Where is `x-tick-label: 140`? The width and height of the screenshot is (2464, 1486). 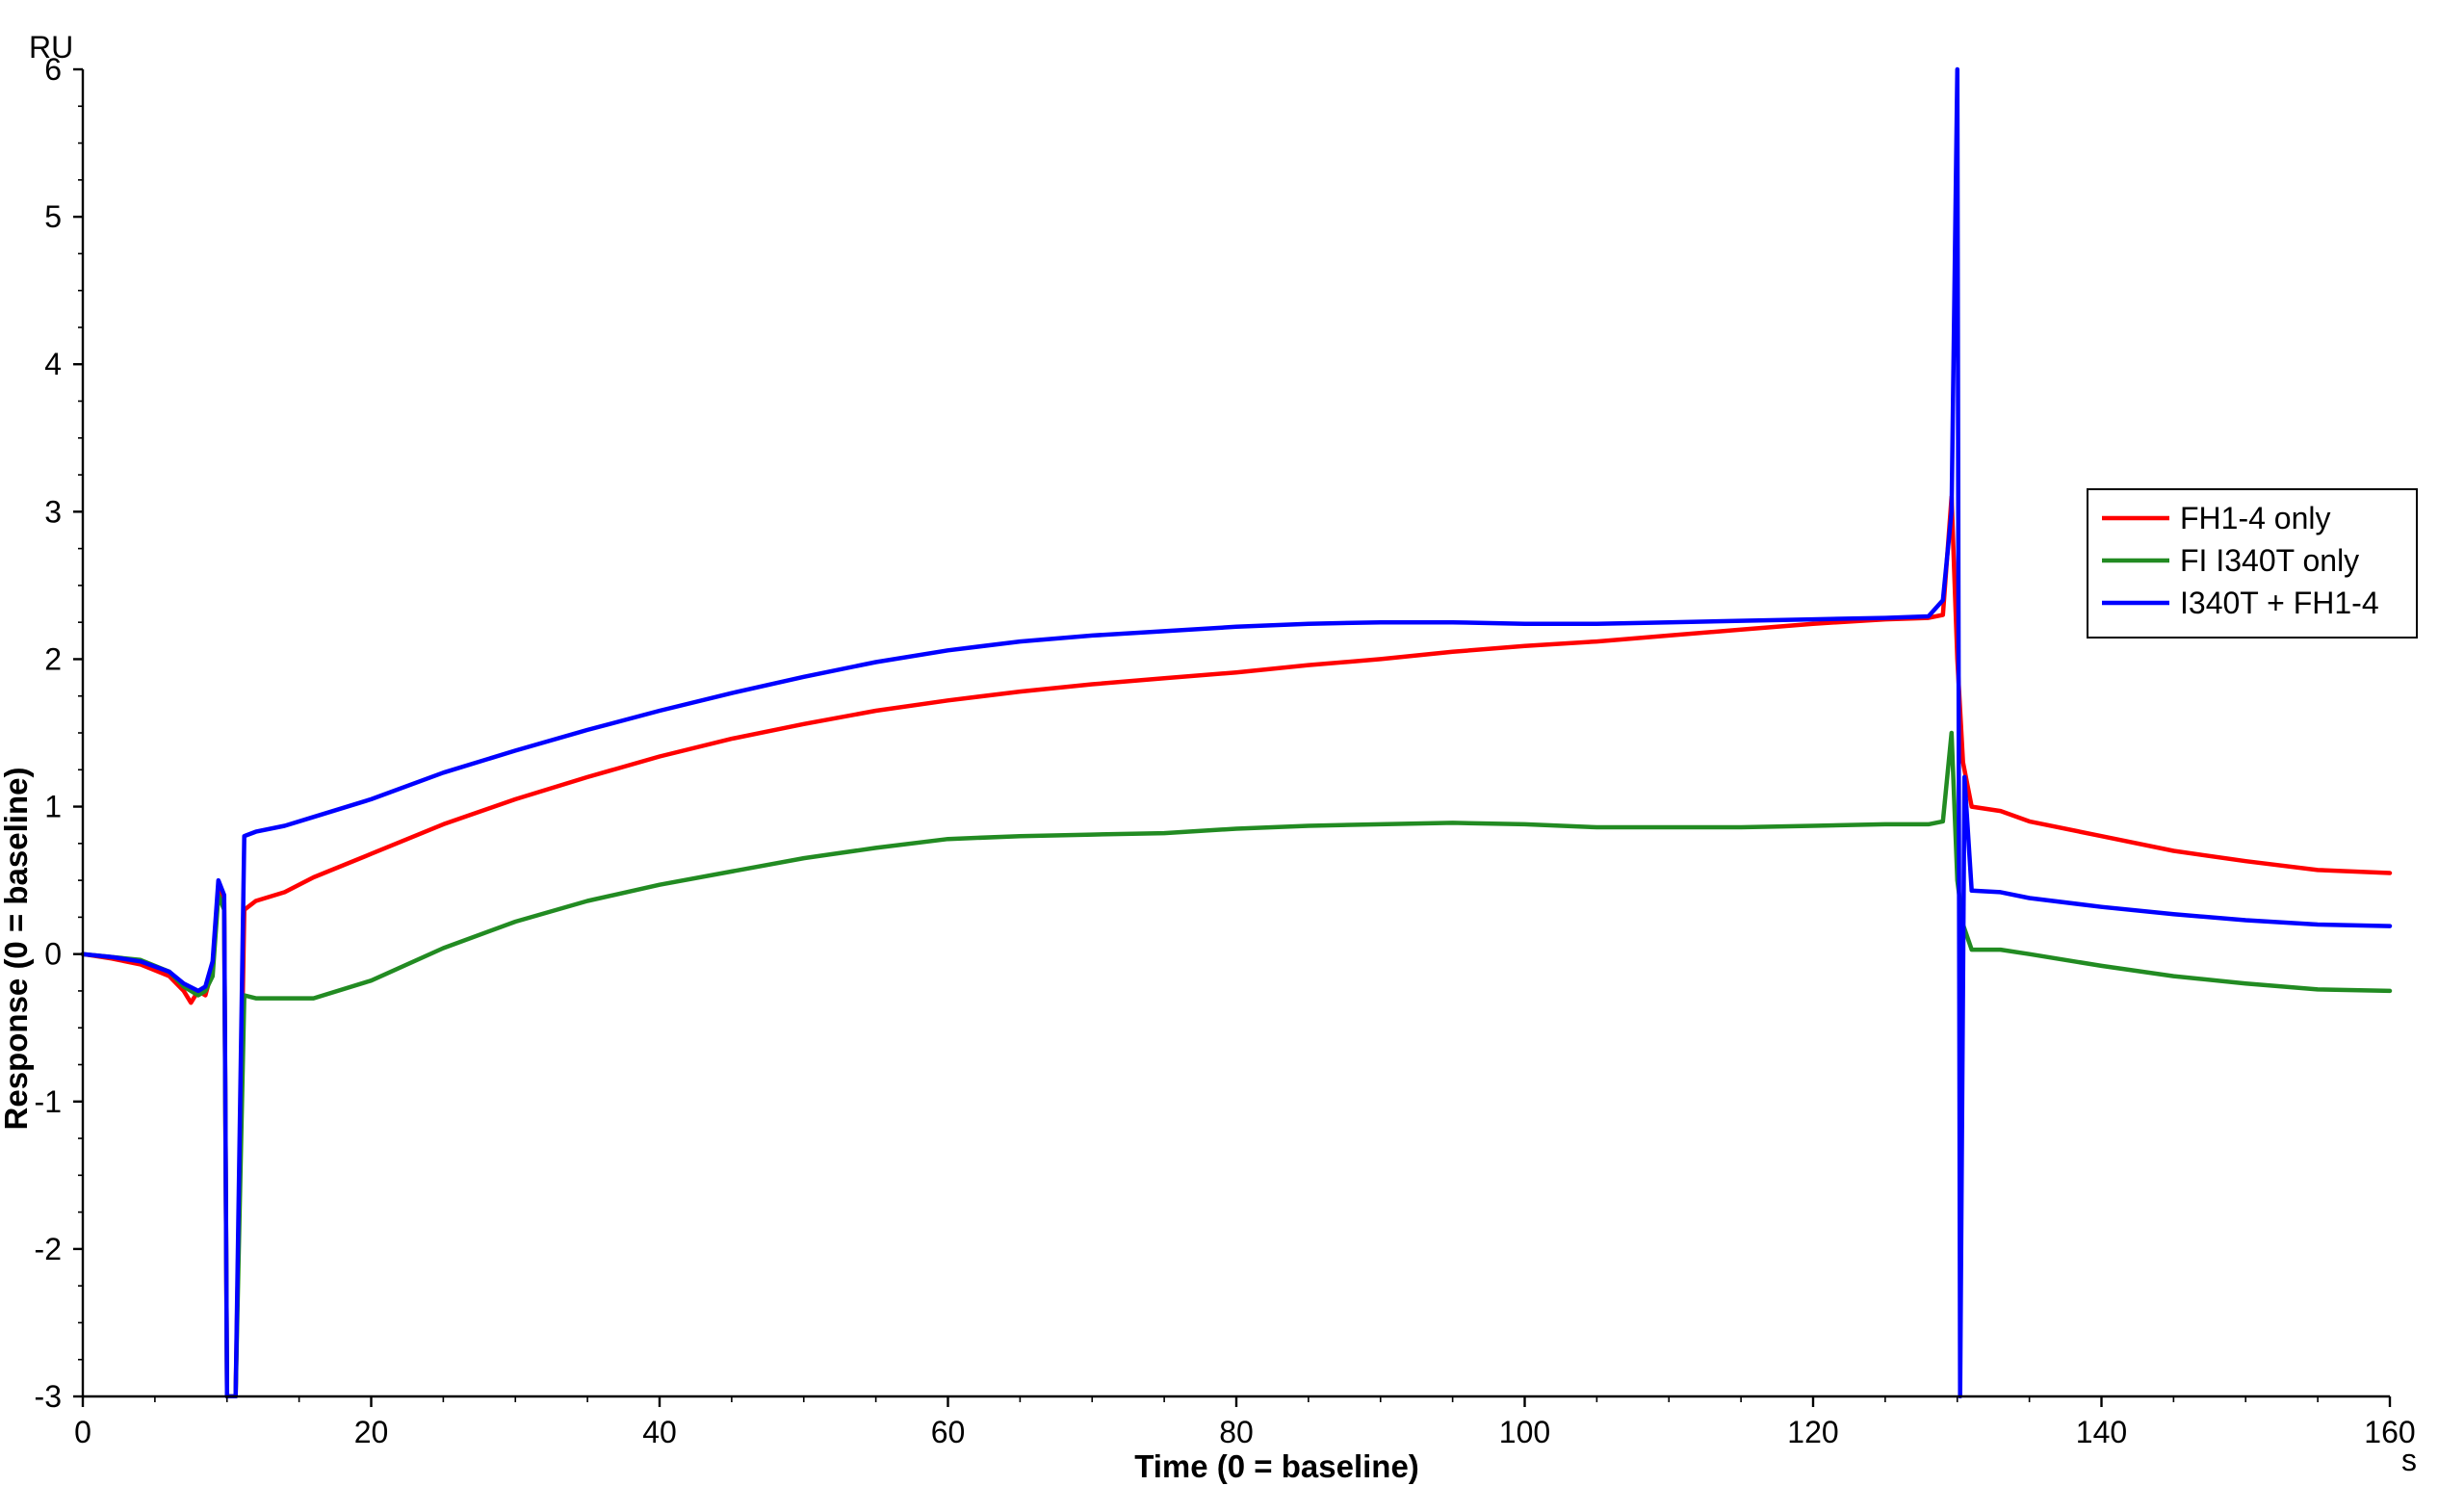 x-tick-label: 140 is located at coordinates (2101, 1432).